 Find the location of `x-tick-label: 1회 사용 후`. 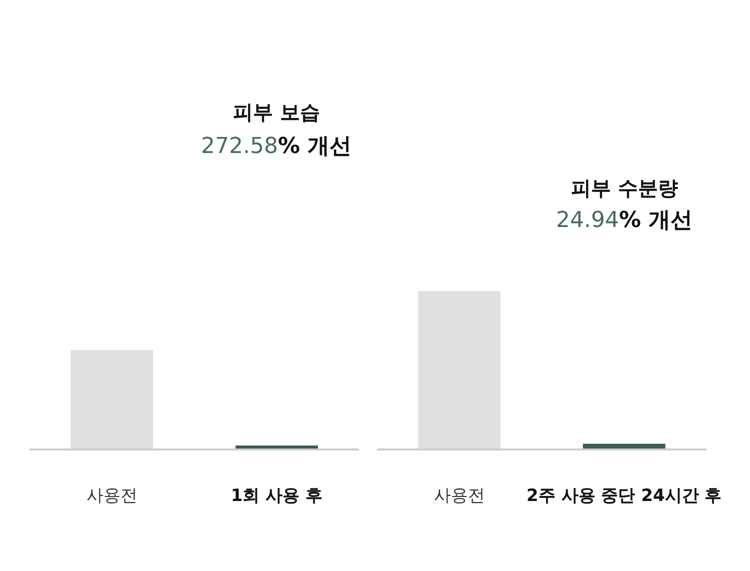

x-tick-label: 1회 사용 후 is located at coordinates (276, 496).